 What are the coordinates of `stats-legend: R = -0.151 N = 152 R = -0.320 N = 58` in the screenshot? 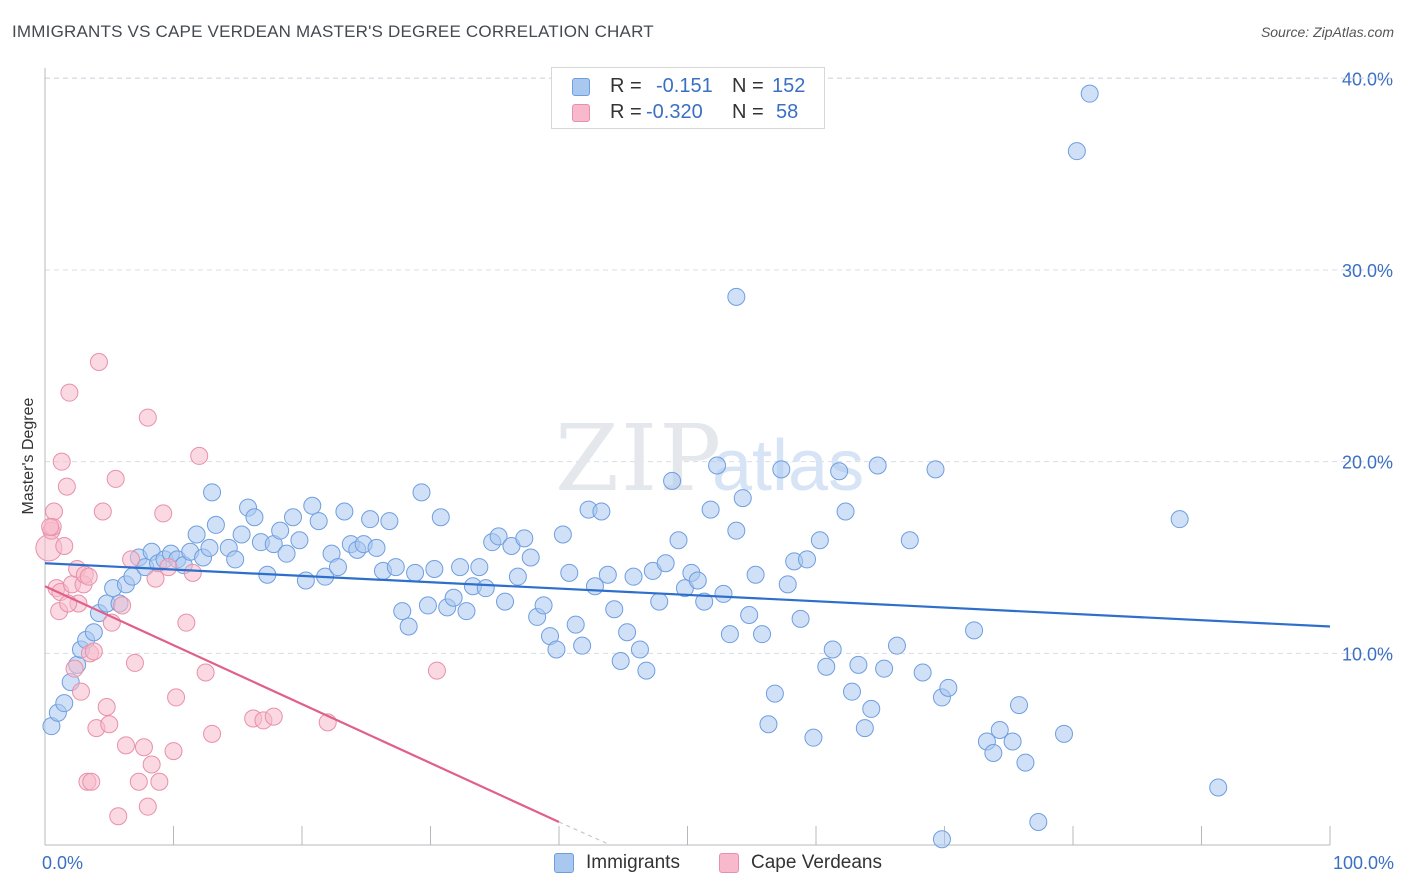 It's located at (688, 98).